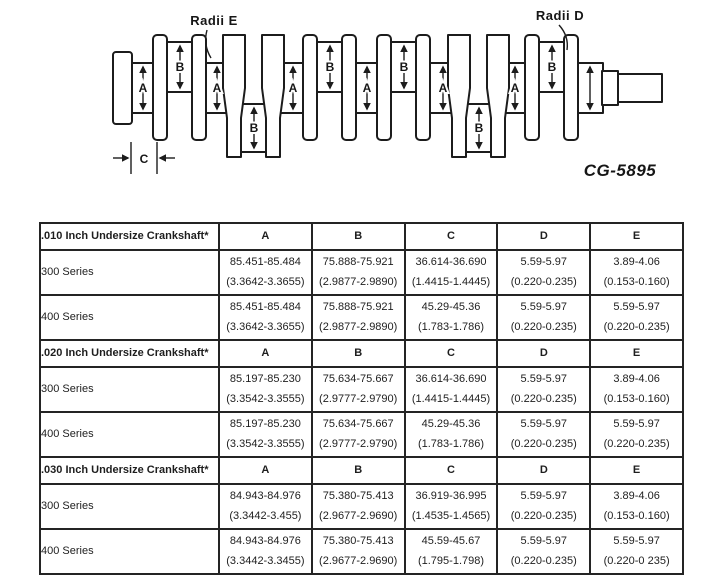  What do you see at coordinates (451, 389) in the screenshot?
I see `value-cell: 36.614-36.690 (1.4415-1.4445)` at bounding box center [451, 389].